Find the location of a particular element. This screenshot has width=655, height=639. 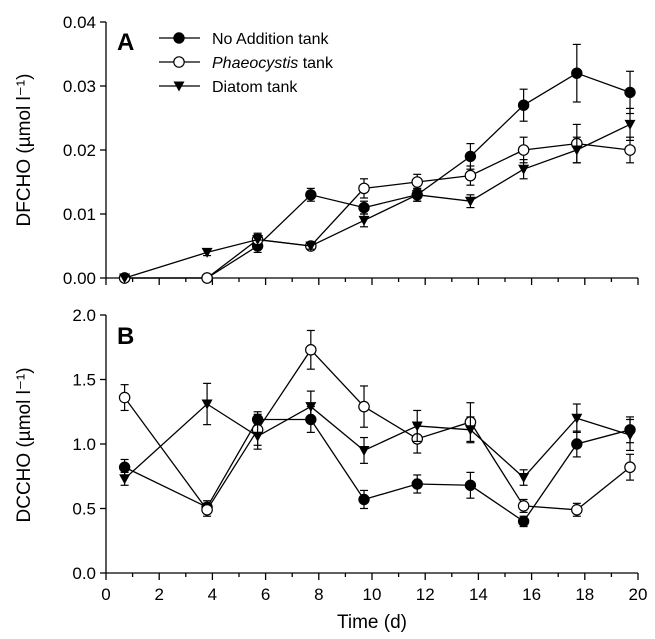

panel-b-x-tick-label: 8 is located at coordinates (318, 594).